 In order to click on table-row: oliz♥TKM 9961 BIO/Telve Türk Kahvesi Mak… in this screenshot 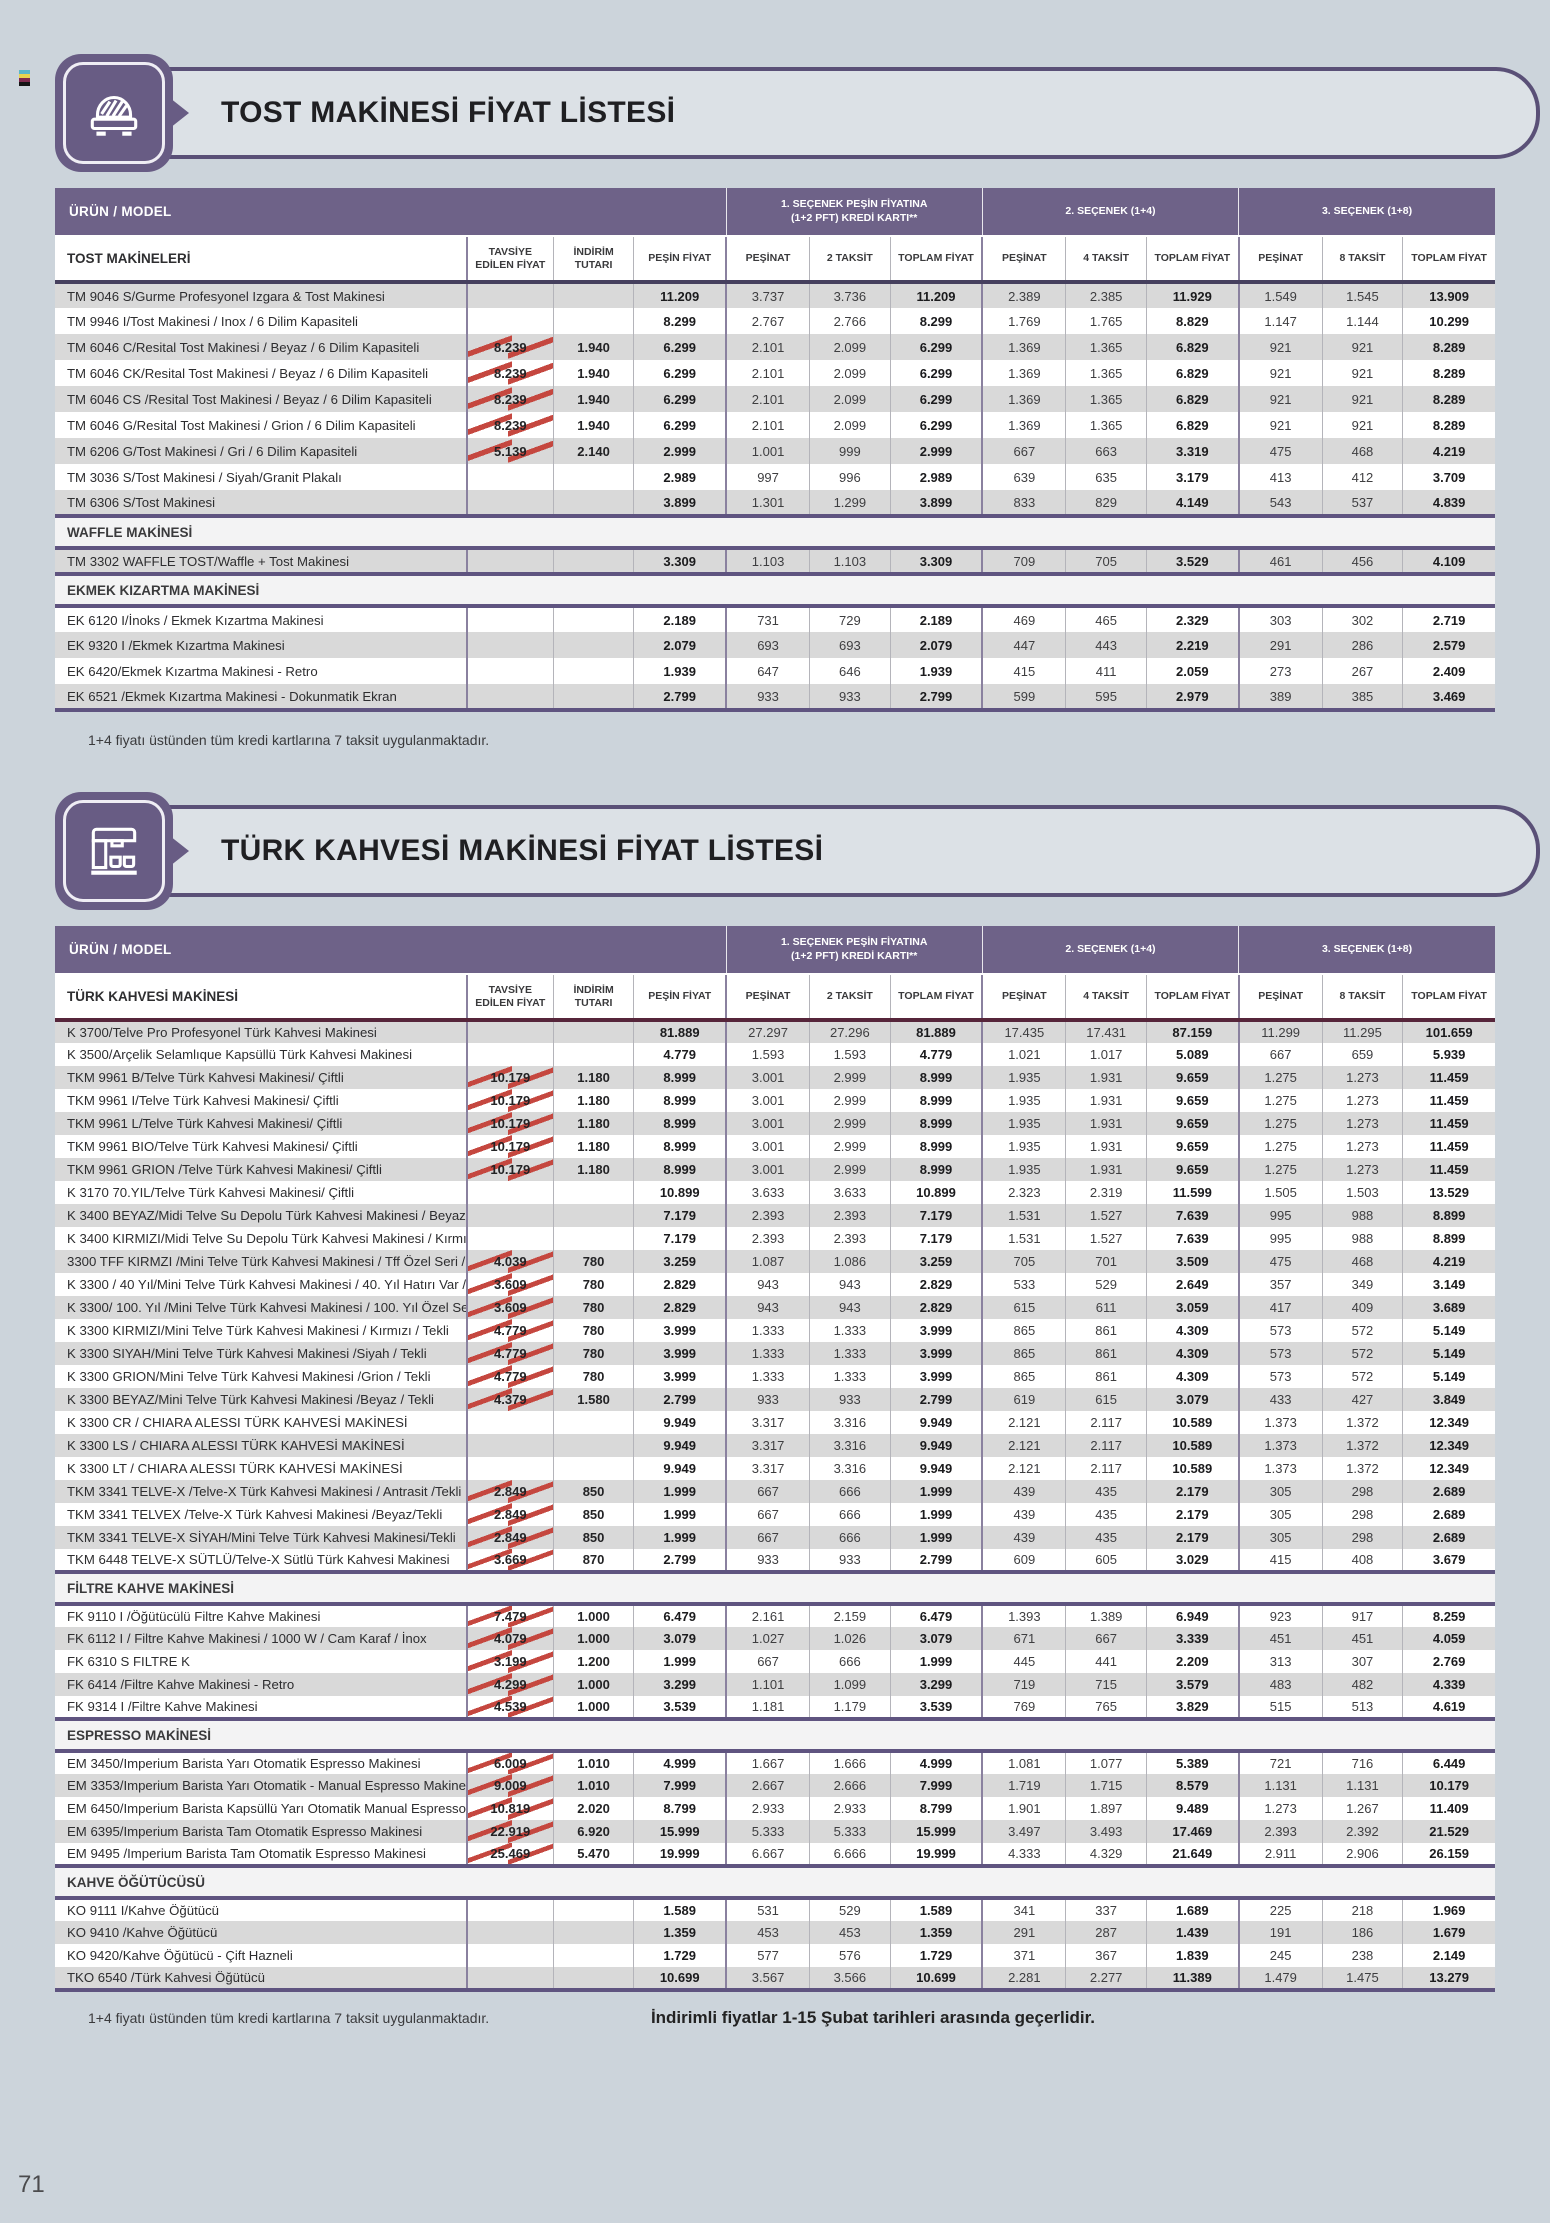, I will do `click(775, 1146)`.